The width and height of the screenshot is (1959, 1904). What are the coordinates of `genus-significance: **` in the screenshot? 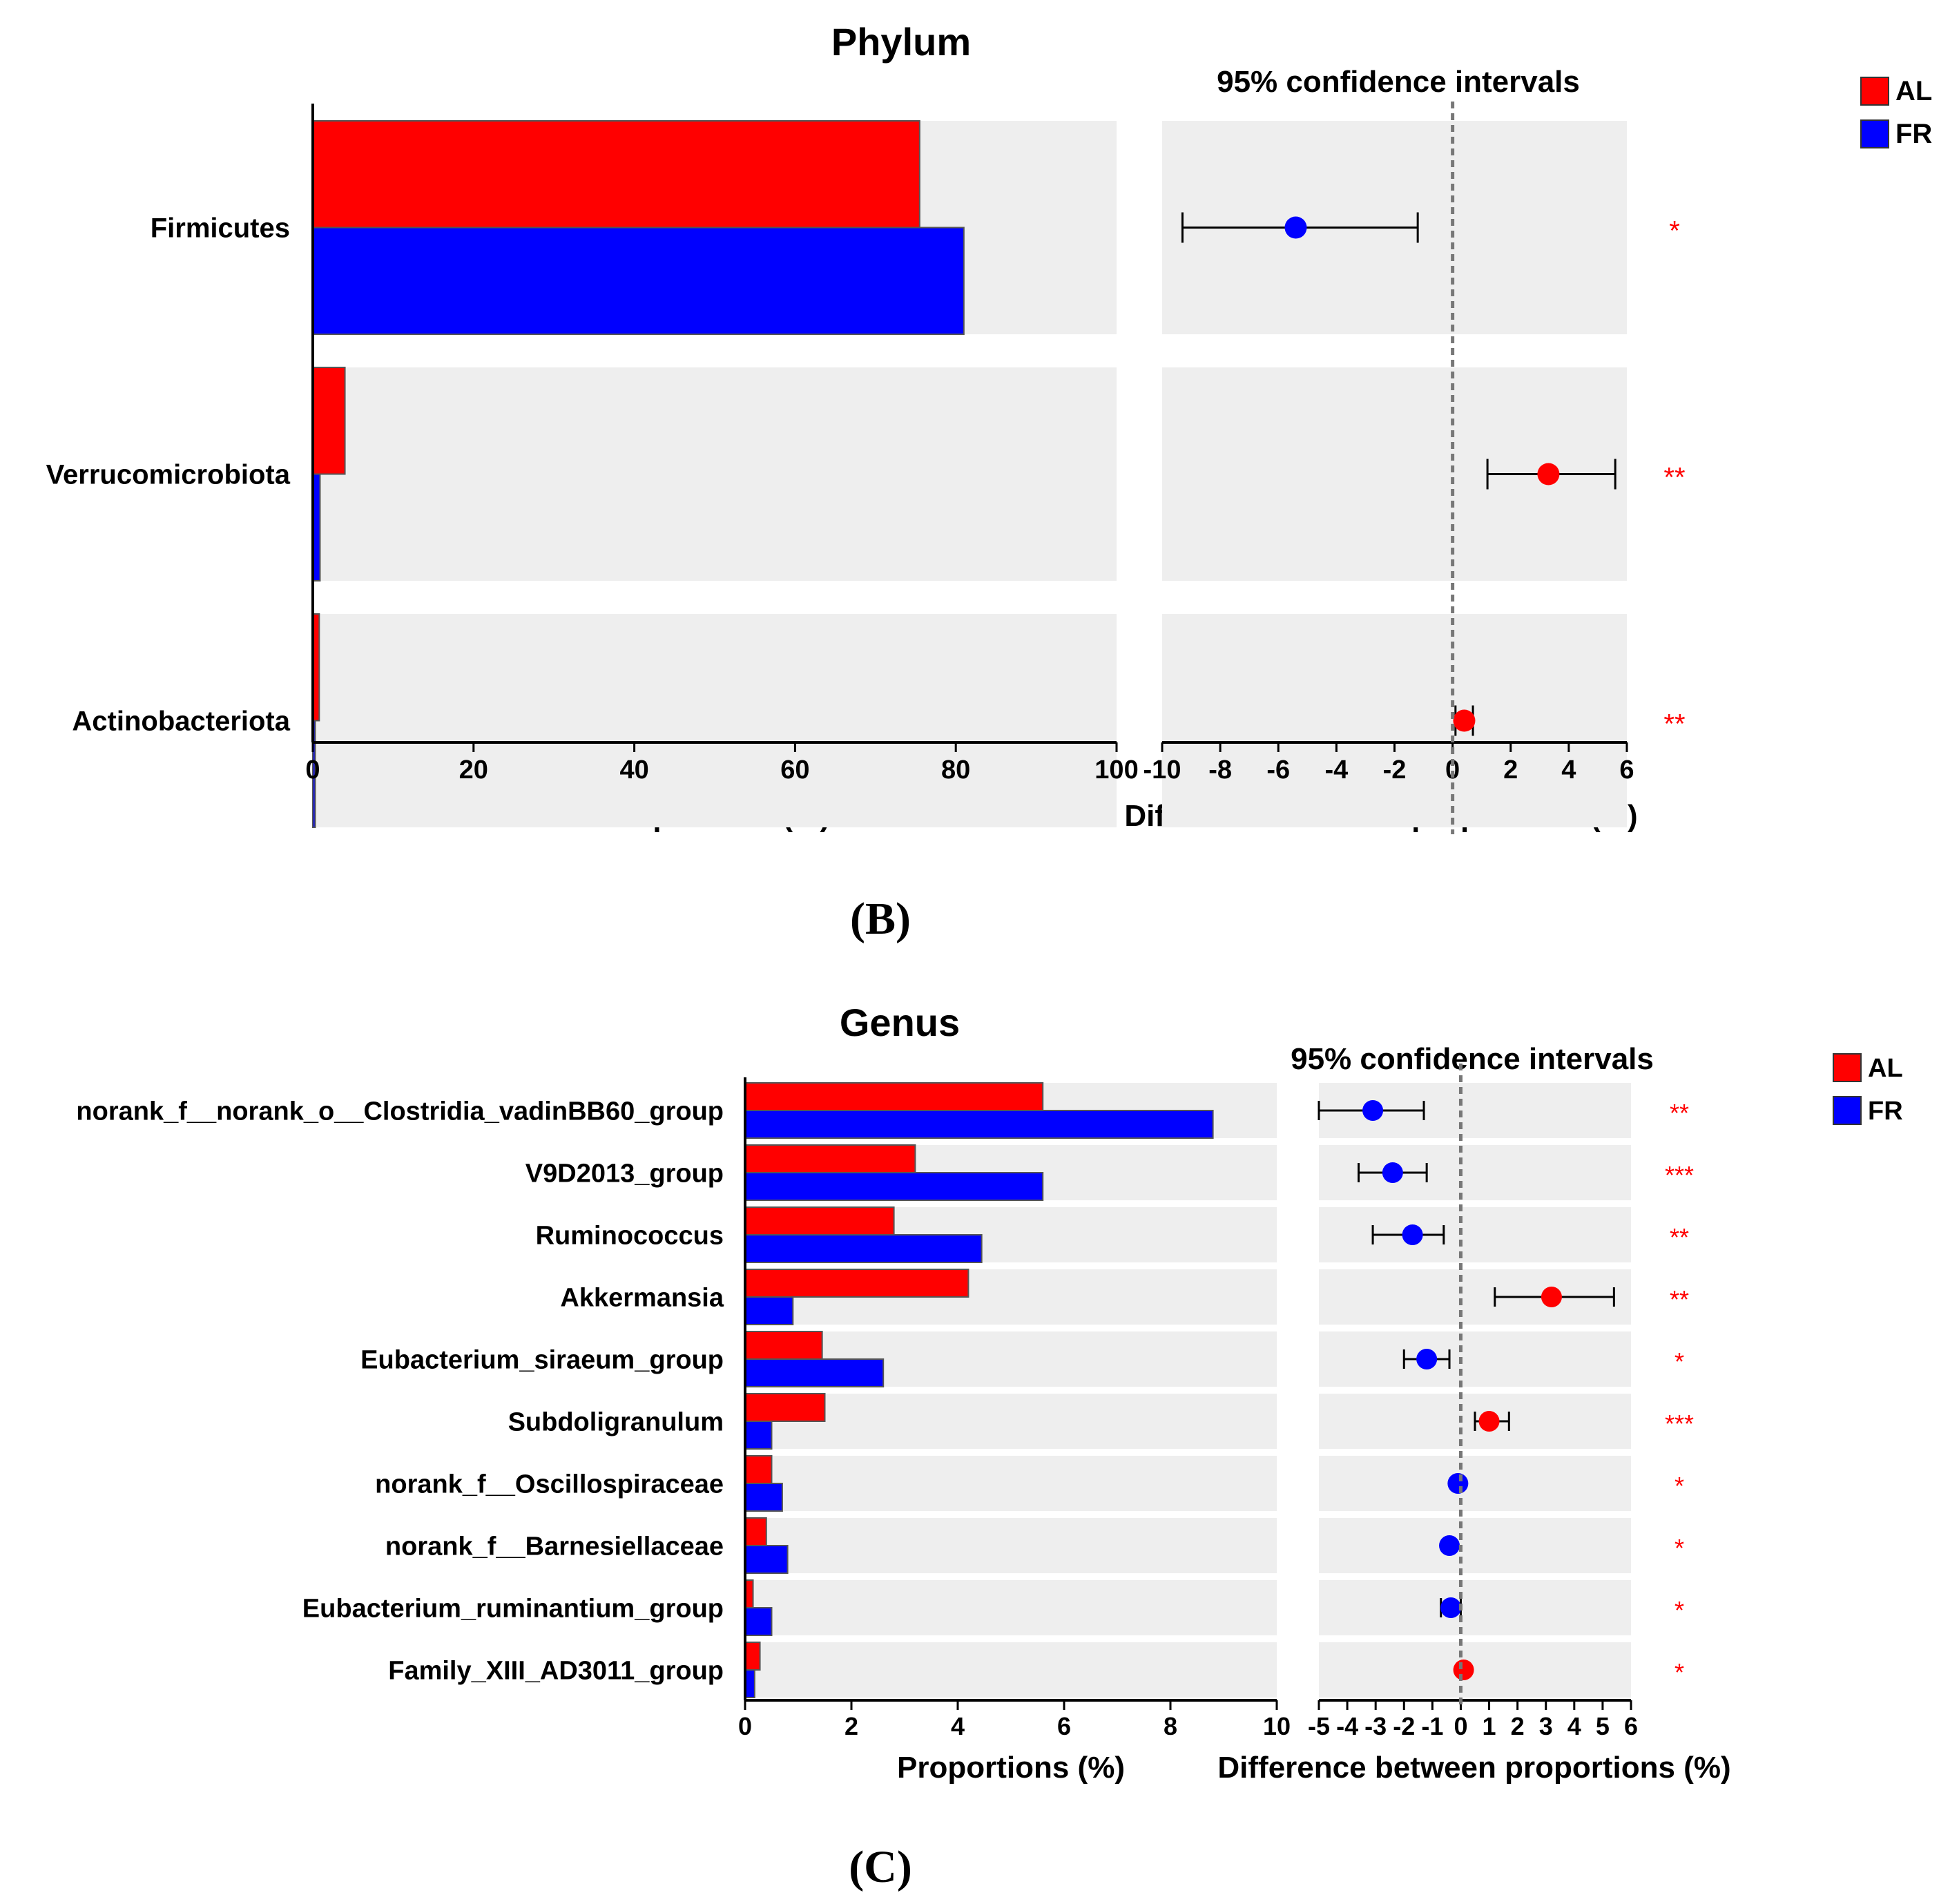 It's located at (1679, 1237).